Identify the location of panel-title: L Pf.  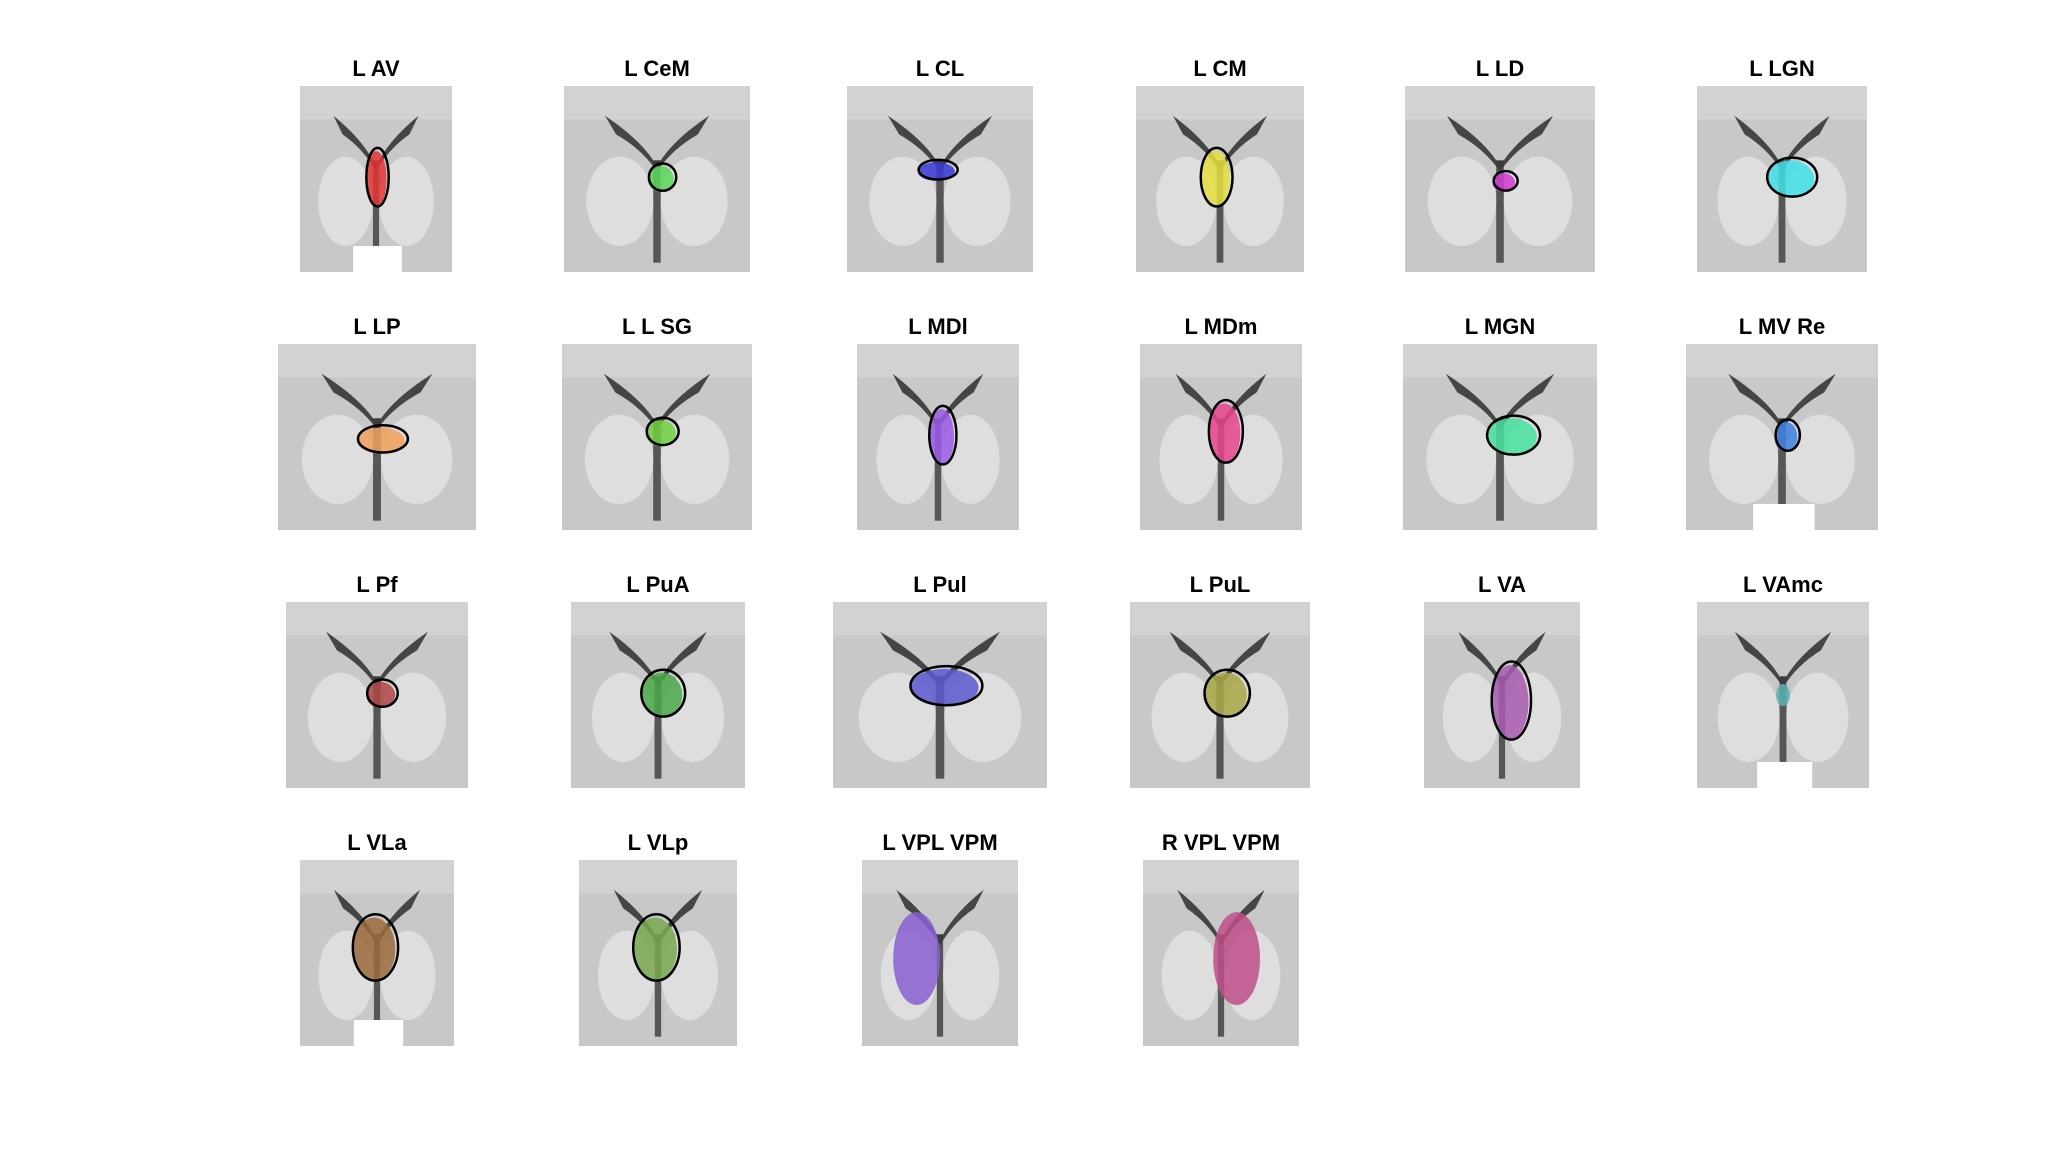
(377, 584).